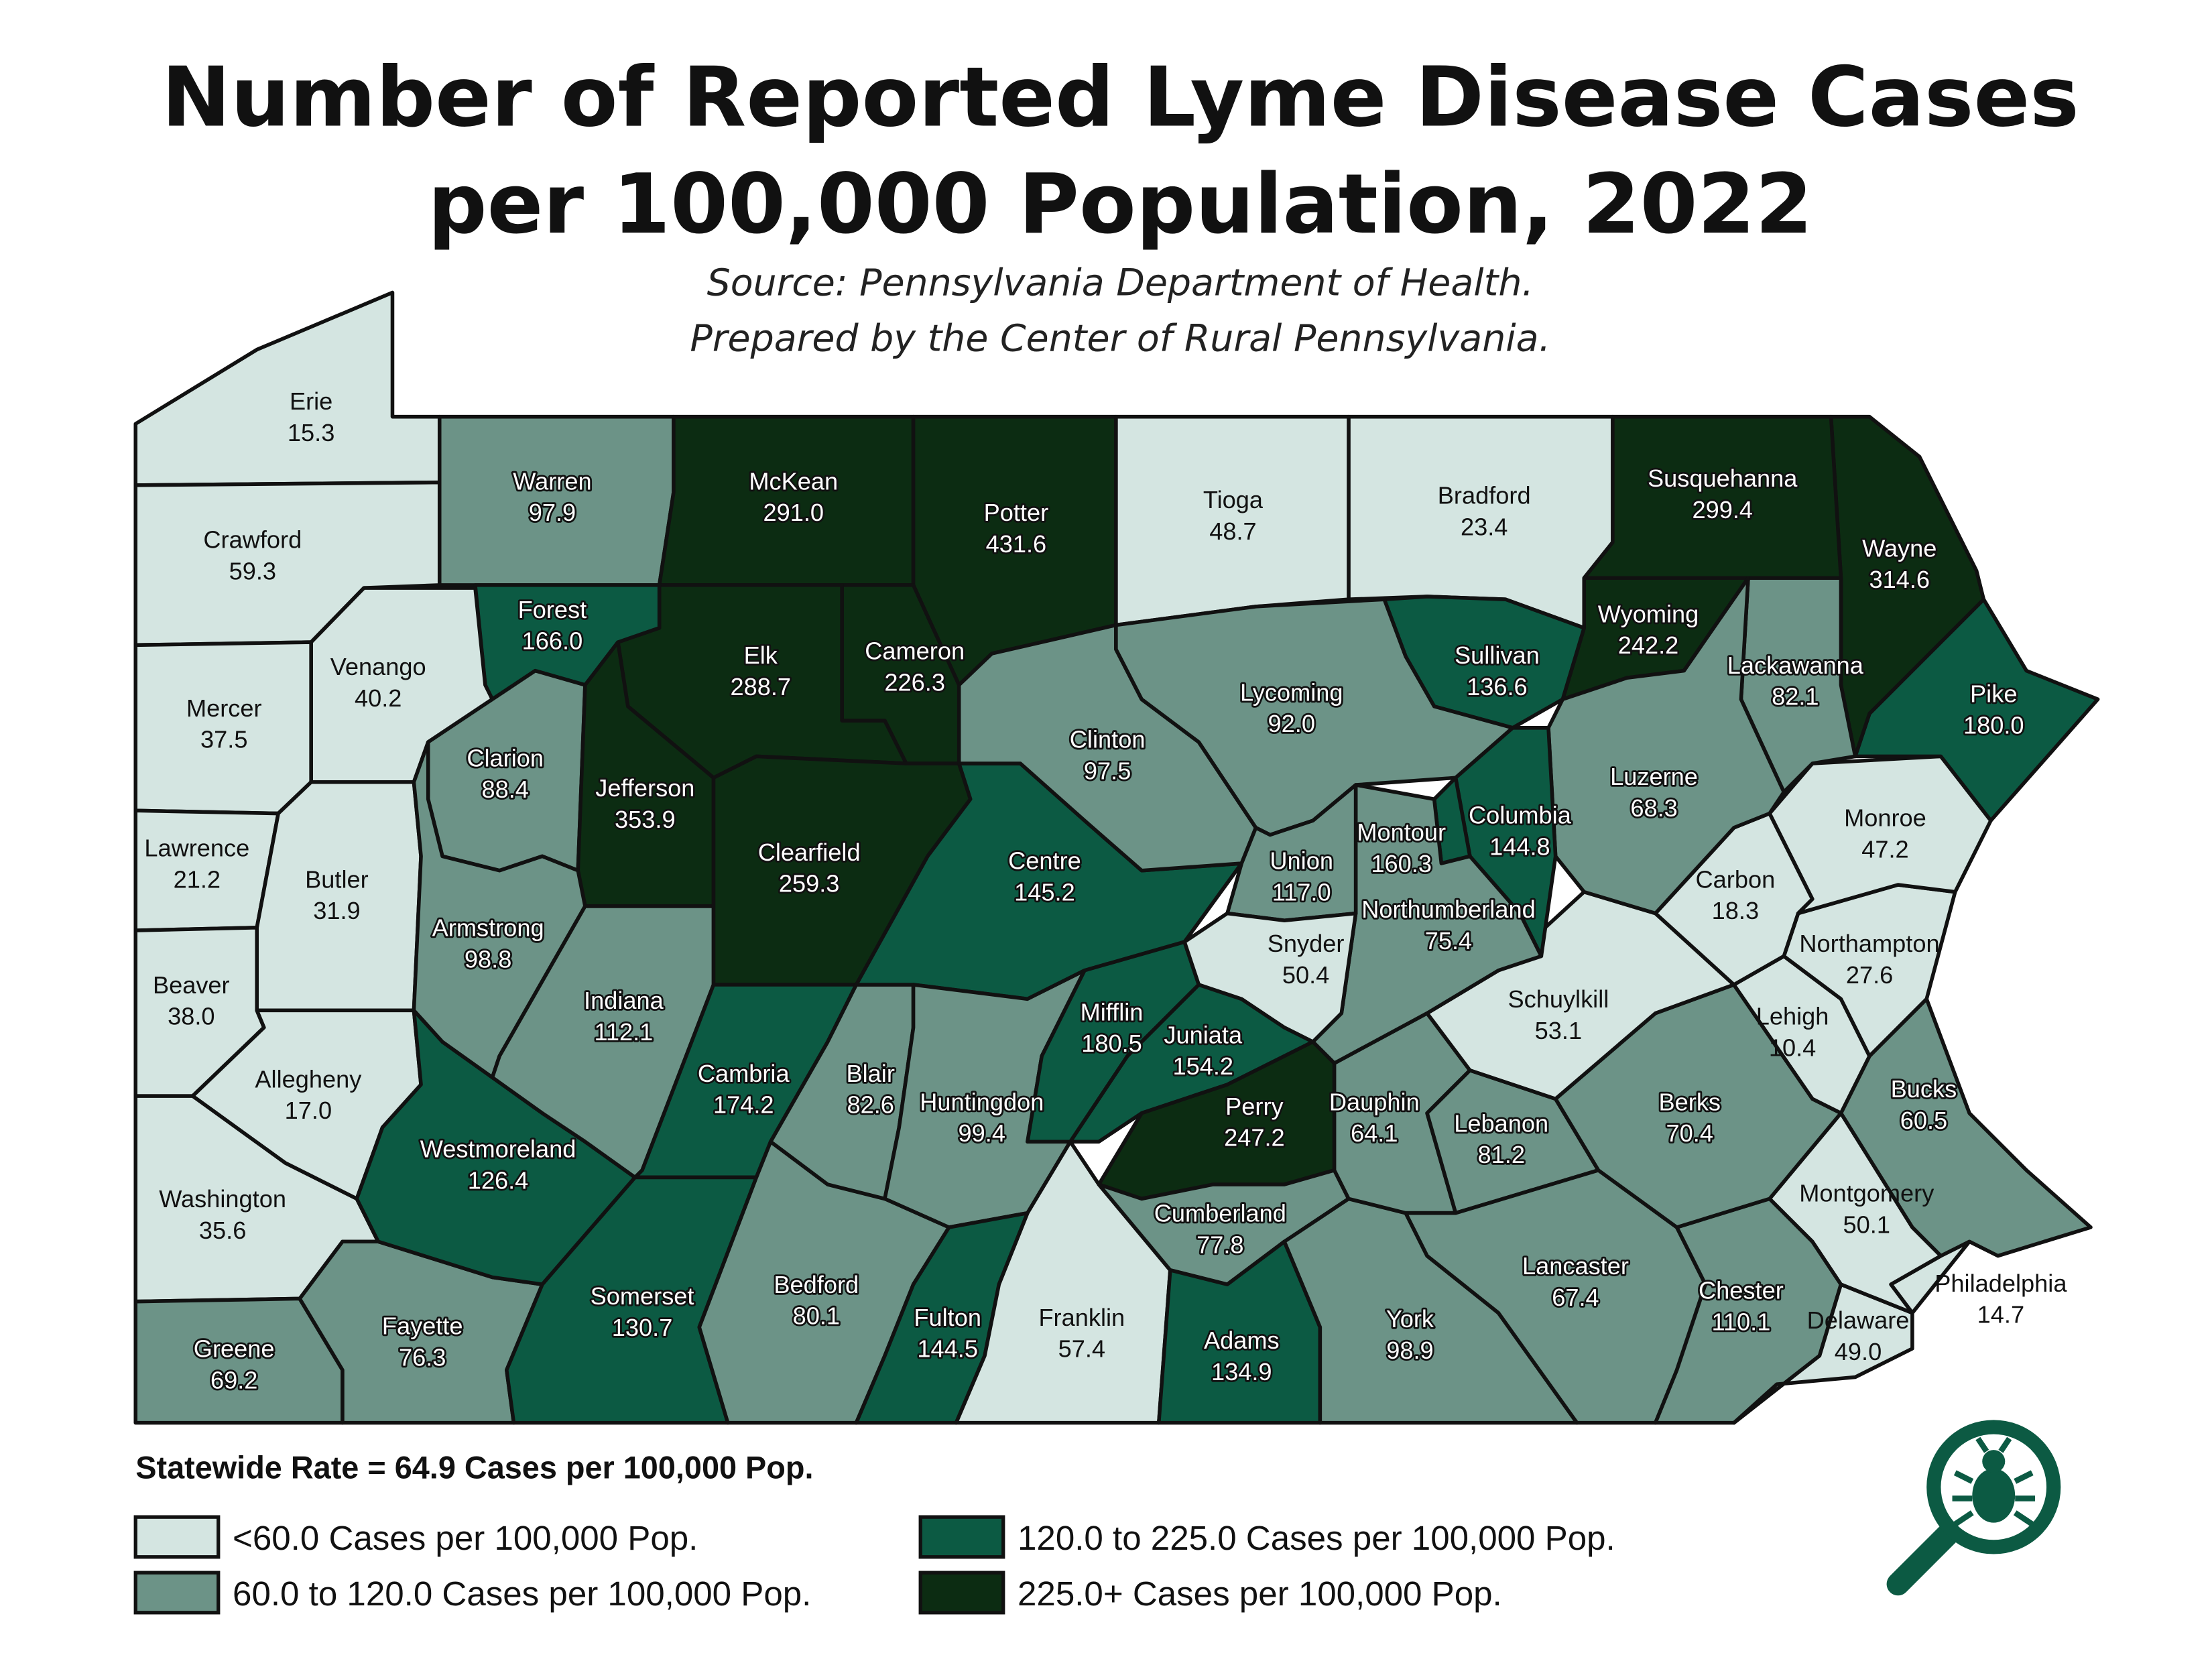 This screenshot has width=2212, height=1659. Describe the element at coordinates (624, 1000) in the screenshot. I see `county-name: Indiana` at that location.